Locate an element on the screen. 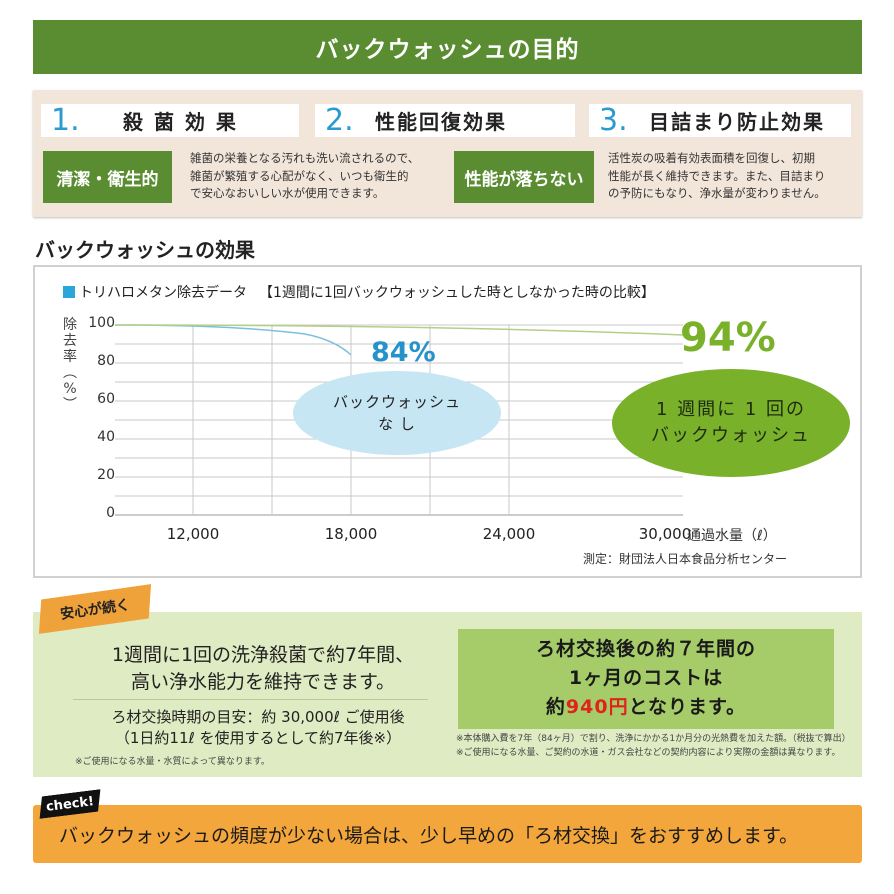 The image size is (894, 894). ylabel-char: % is located at coordinates (70, 389).